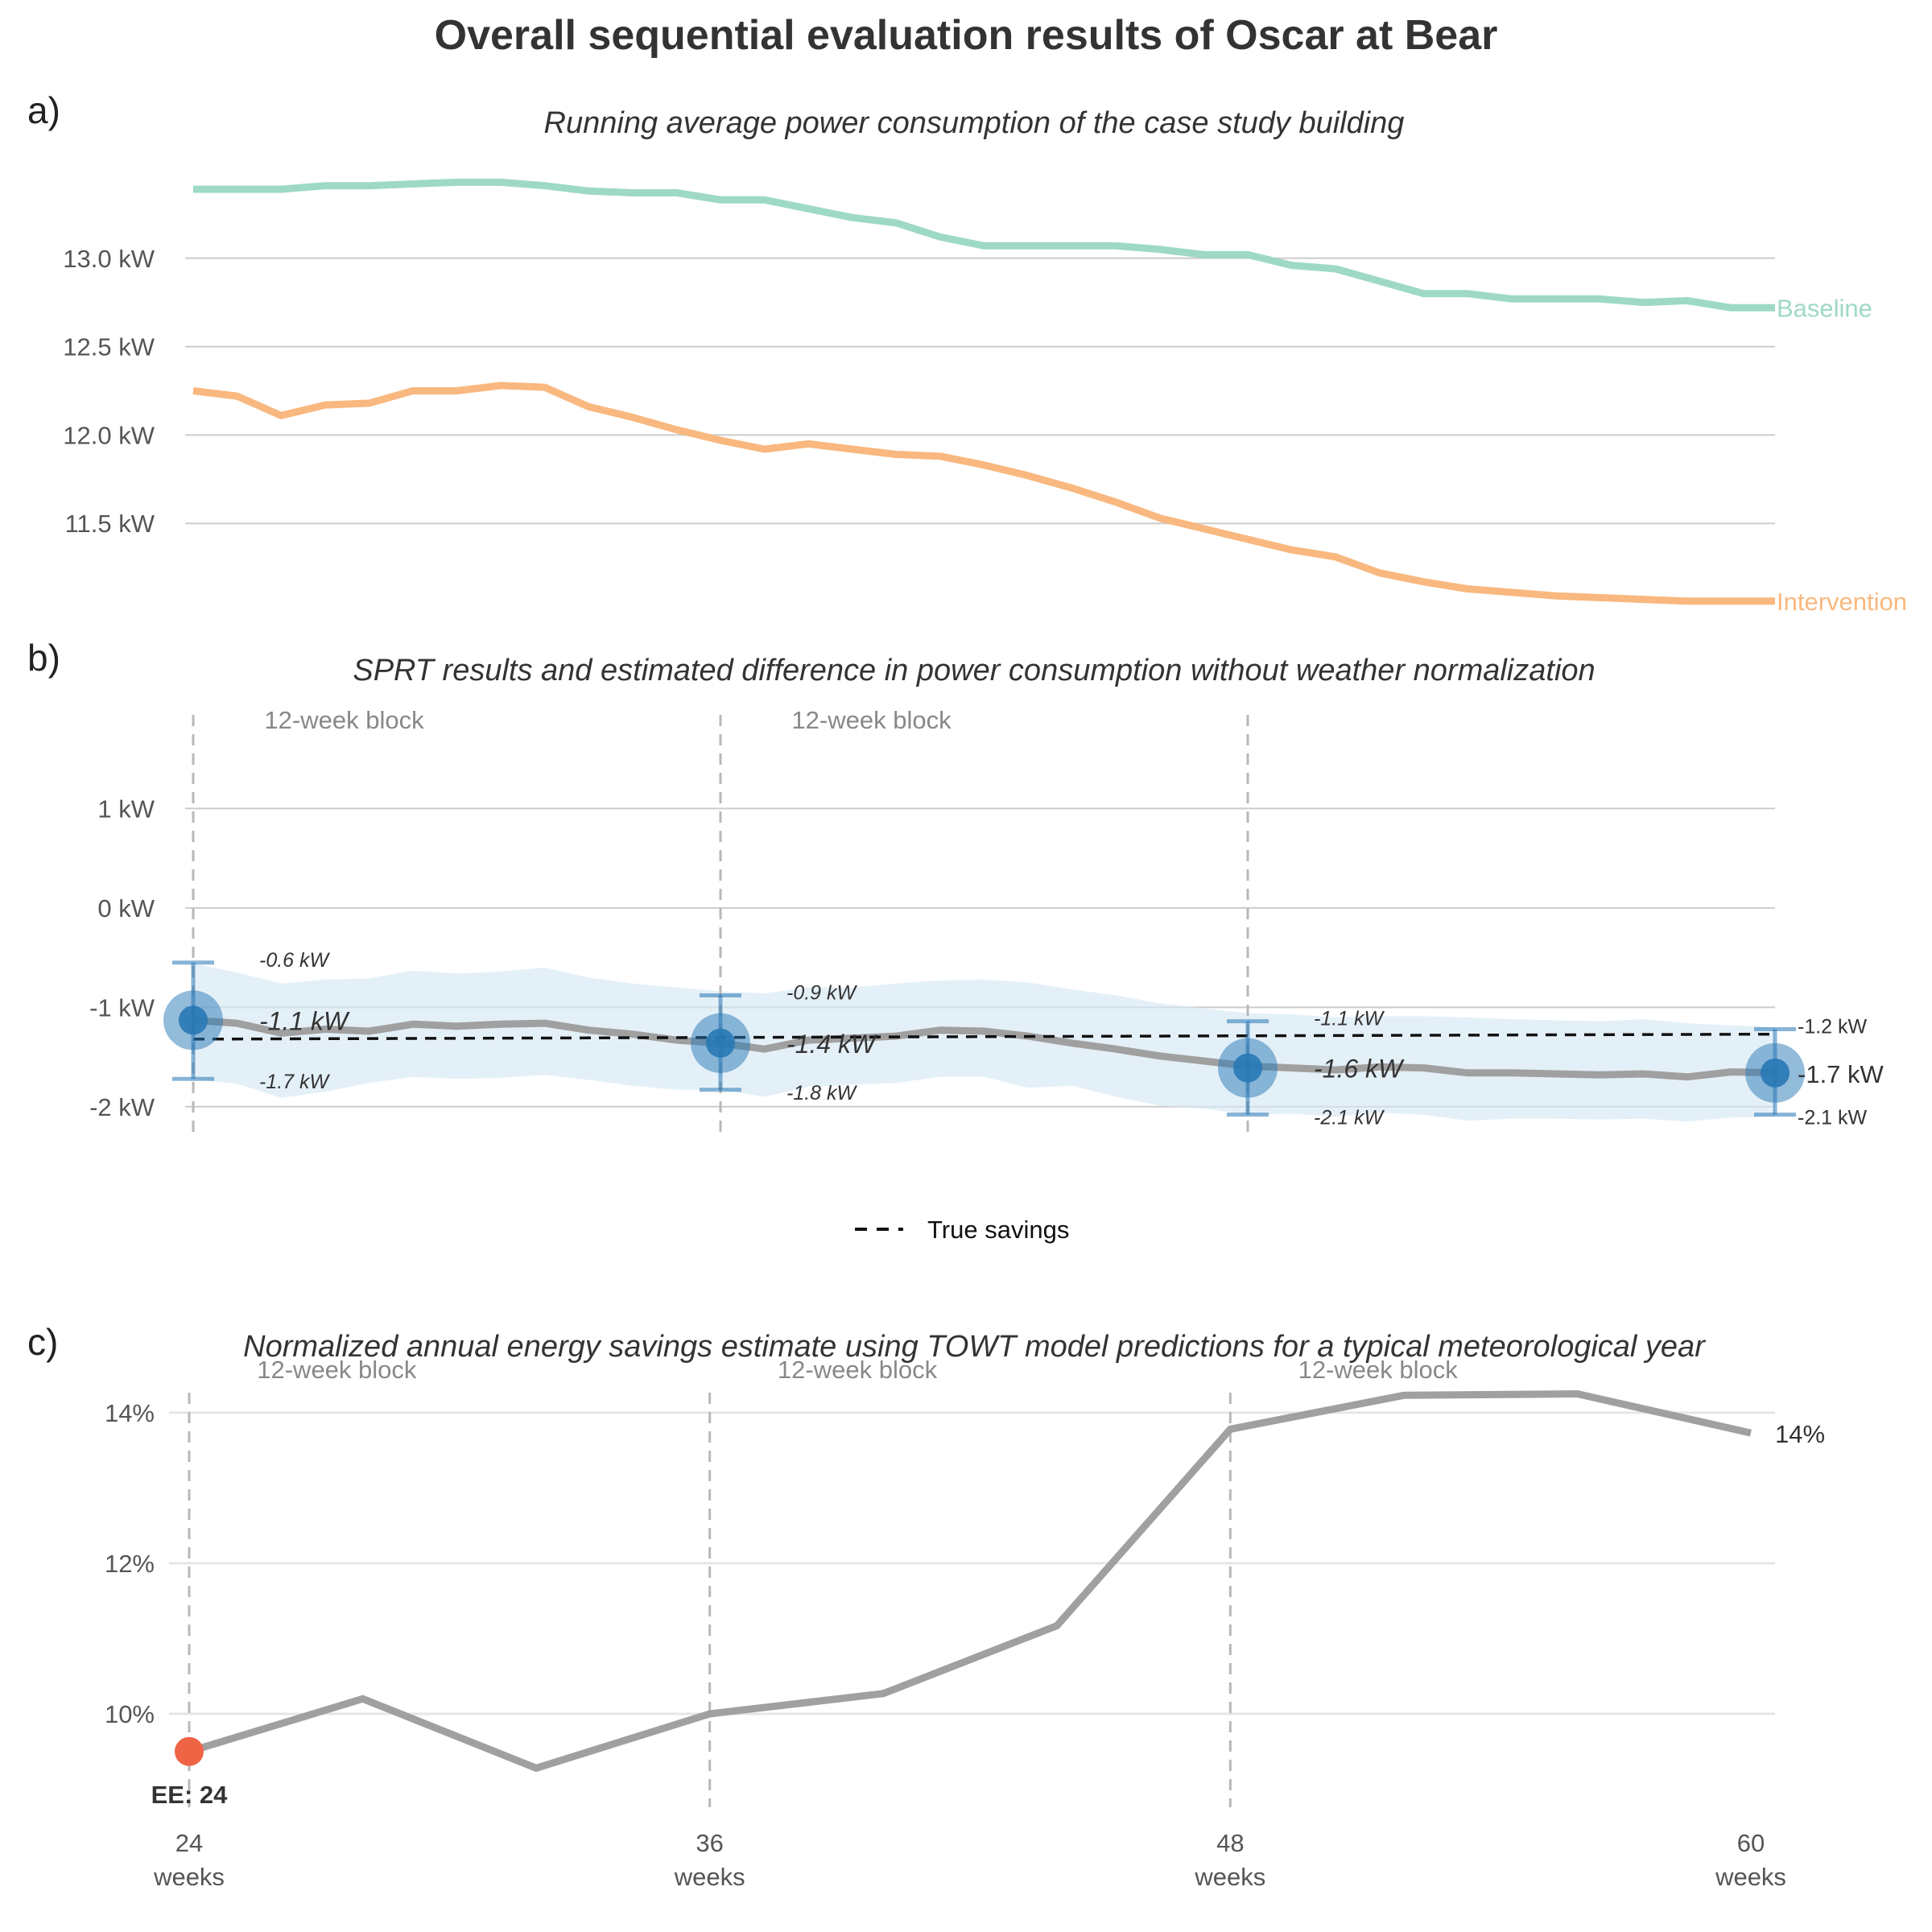 Image resolution: width=1932 pixels, height=1932 pixels. What do you see at coordinates (984, 1048) in the screenshot?
I see `panel-b-estimate-line` at bounding box center [984, 1048].